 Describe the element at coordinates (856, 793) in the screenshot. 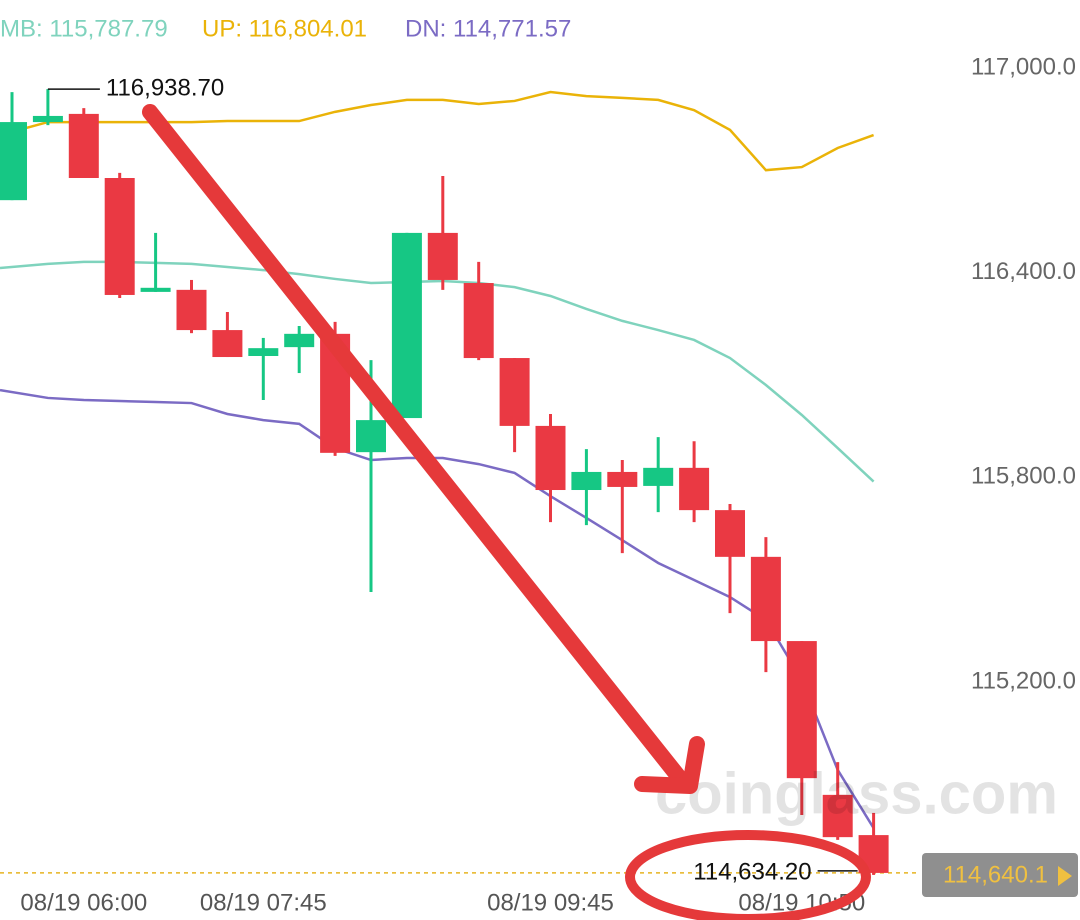

I see `watermark: coinglass.com` at that location.